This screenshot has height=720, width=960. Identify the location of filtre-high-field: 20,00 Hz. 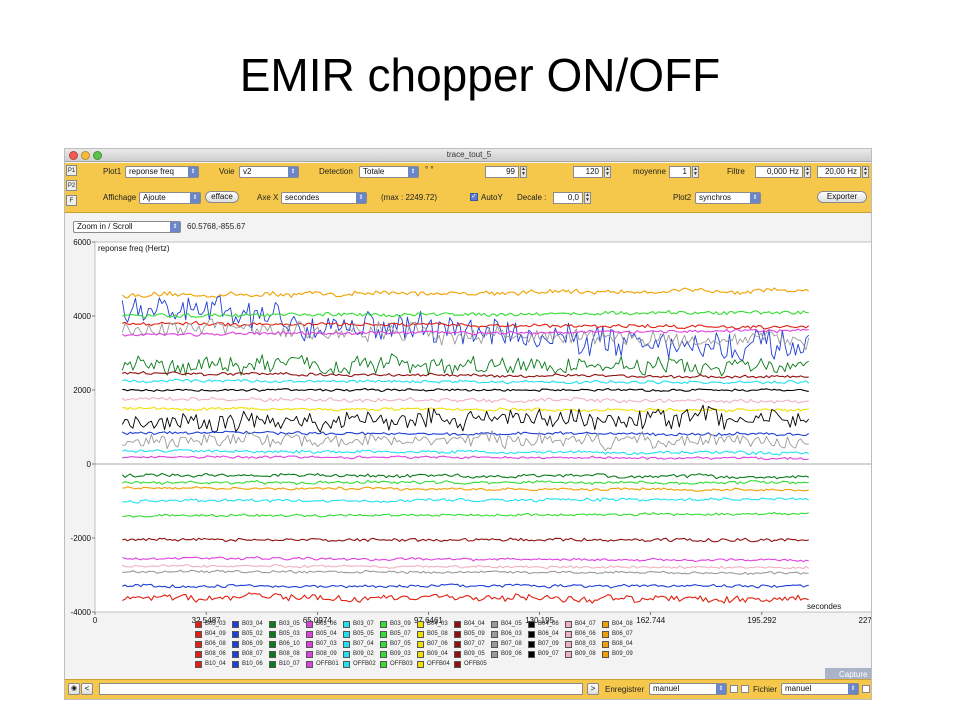
(839, 172).